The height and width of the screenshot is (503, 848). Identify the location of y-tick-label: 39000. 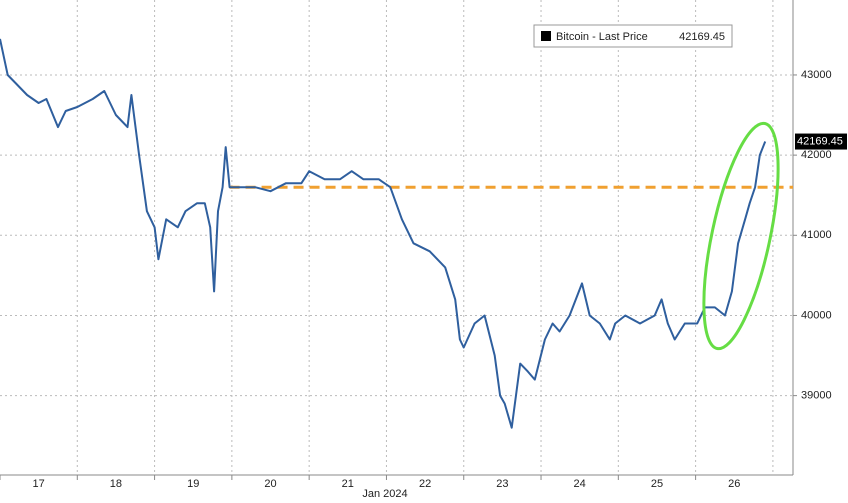
(816, 396).